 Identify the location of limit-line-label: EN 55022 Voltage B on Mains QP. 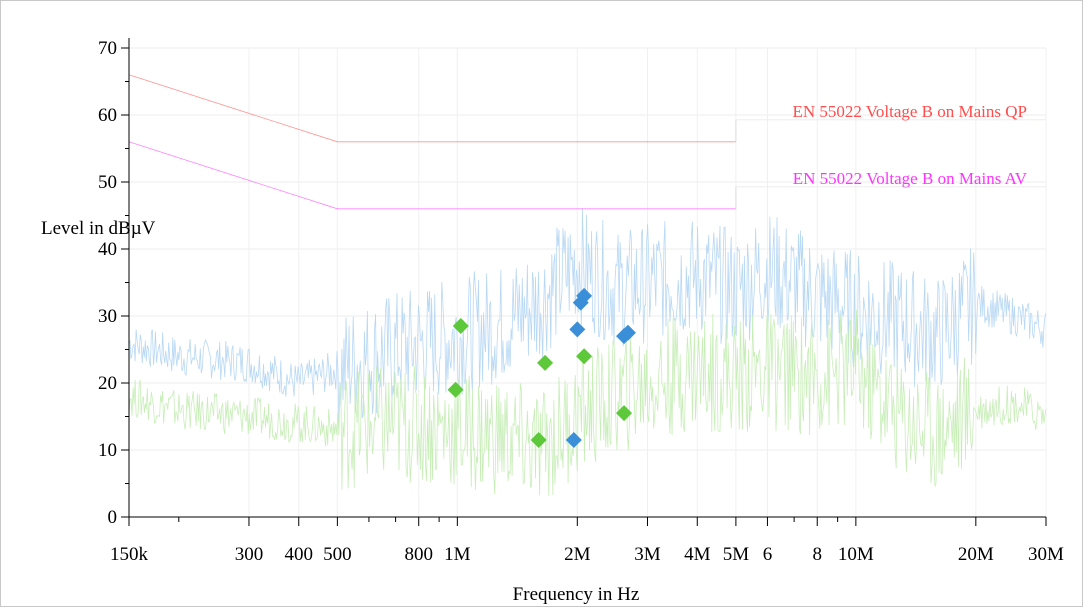
(909, 111).